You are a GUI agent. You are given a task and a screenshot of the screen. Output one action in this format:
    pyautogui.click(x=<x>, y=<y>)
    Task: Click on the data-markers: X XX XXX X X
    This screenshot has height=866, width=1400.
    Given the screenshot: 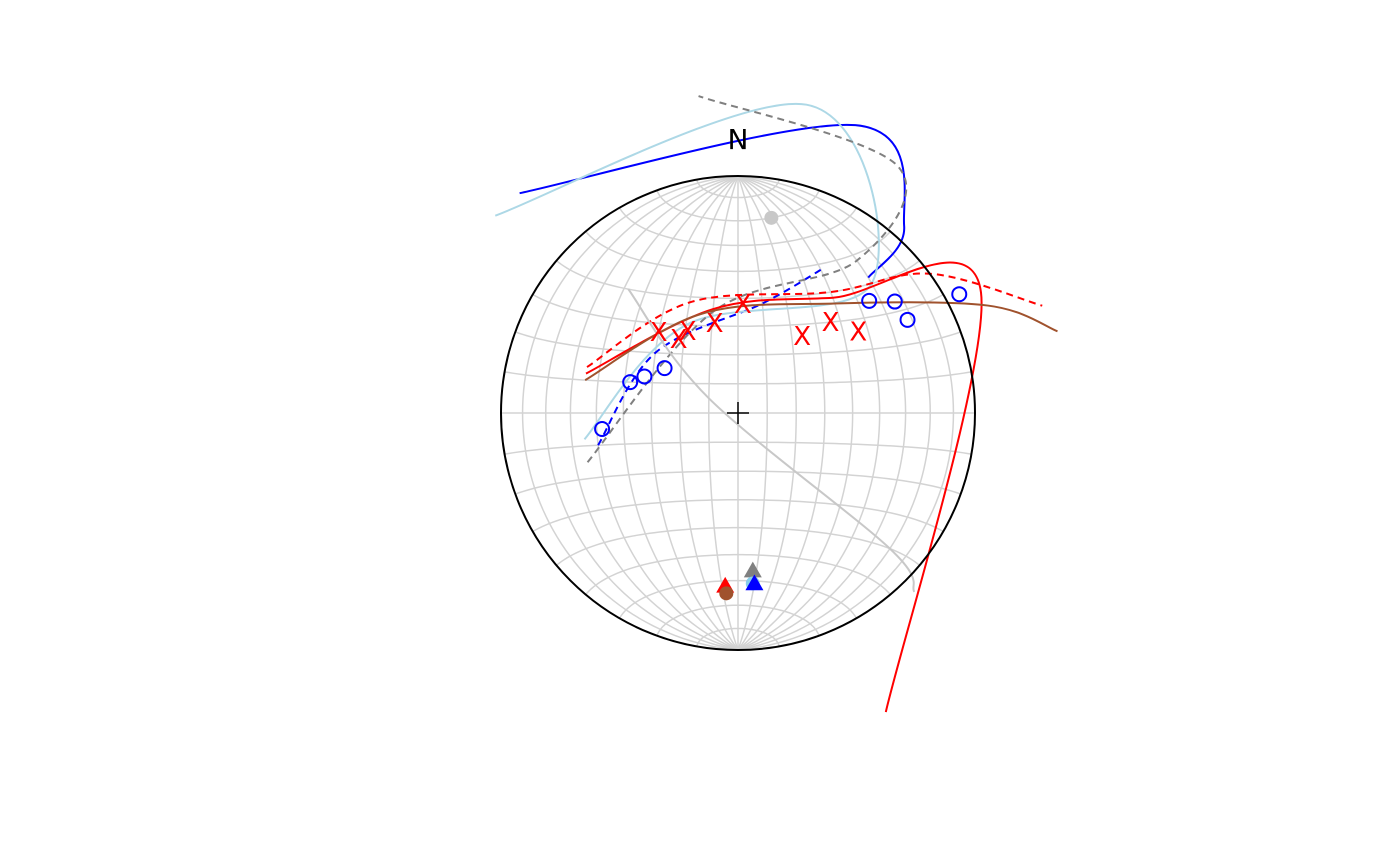 What is the action you would take?
    pyautogui.click(x=781, y=405)
    